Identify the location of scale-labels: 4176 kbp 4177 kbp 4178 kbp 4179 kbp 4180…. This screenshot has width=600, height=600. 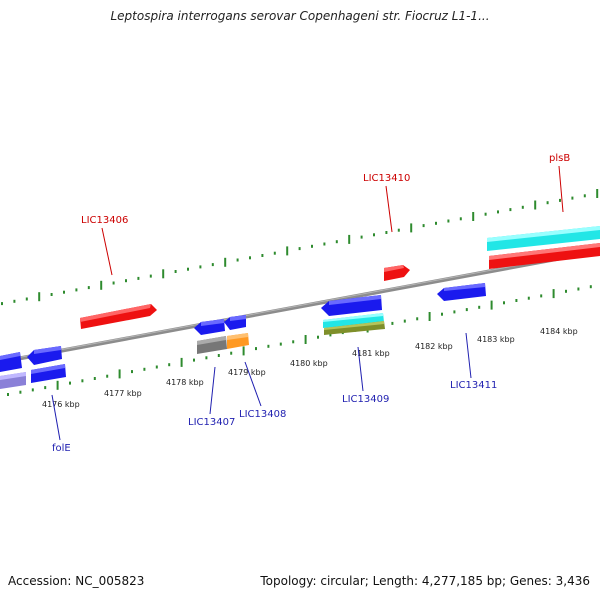
(310, 368).